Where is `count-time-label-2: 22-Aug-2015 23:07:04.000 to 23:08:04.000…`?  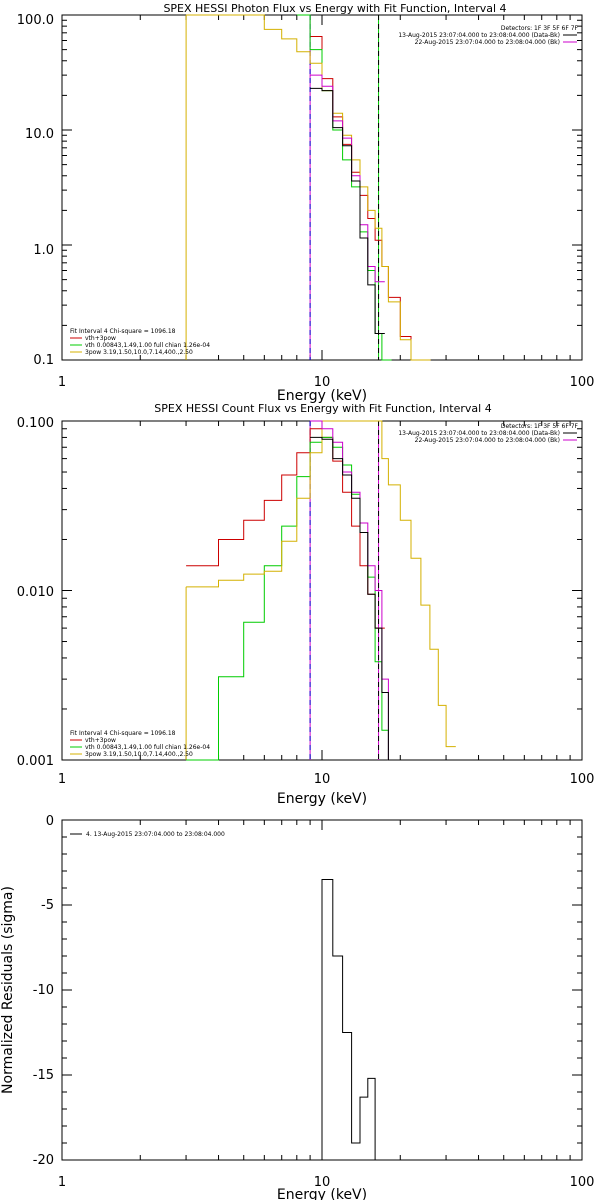
count-time-label-2: 22-Aug-2015 23:07:04.000 to 23:08:04.000… is located at coordinates (487, 440).